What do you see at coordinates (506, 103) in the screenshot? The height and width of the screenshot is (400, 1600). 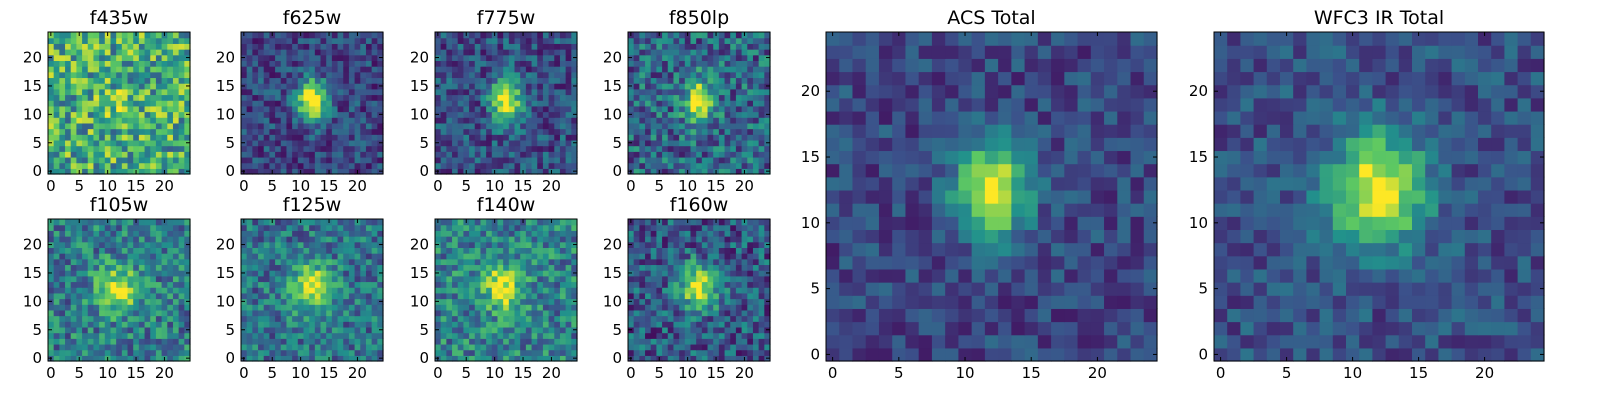 I see `heatmap-cells` at bounding box center [506, 103].